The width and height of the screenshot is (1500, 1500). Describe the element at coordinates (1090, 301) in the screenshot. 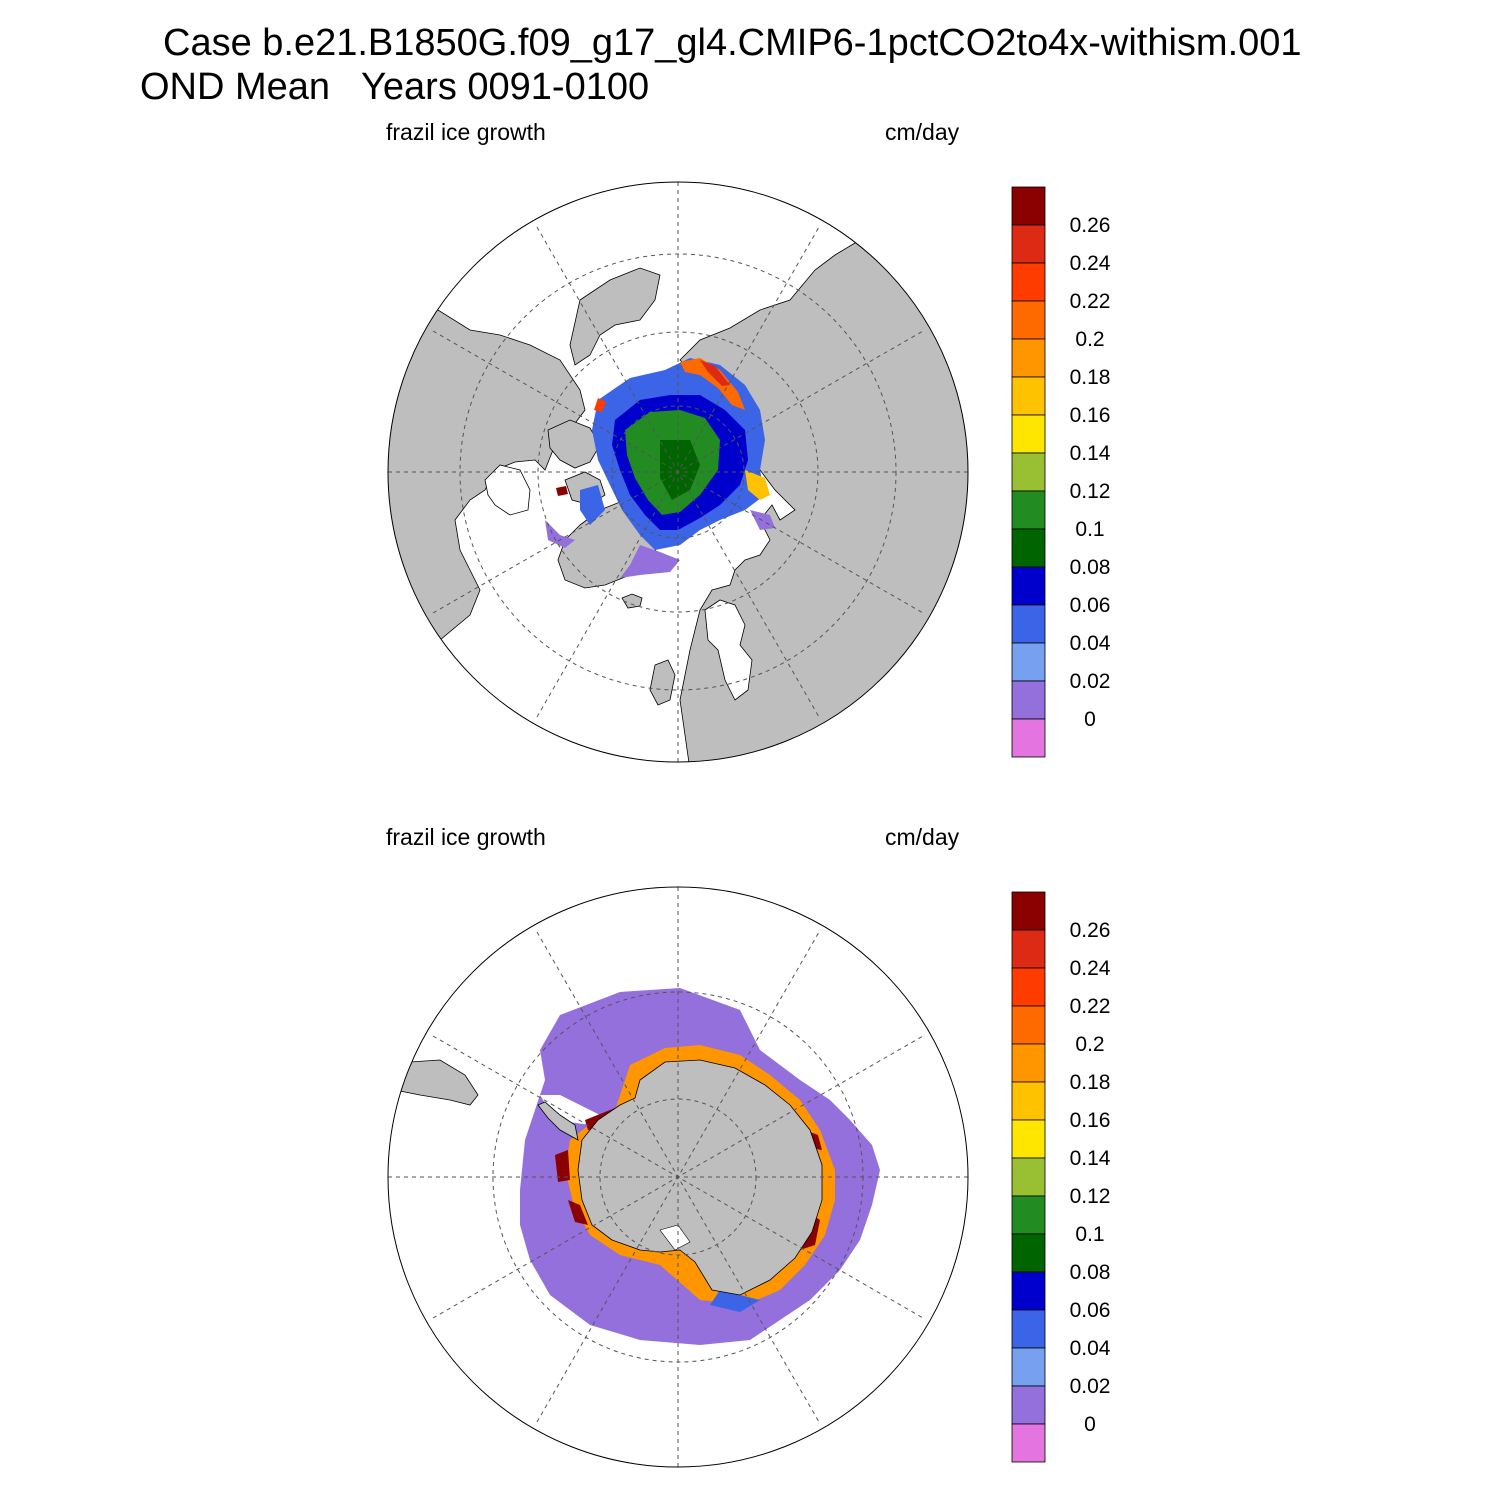

I see `north-colorbar-tick-label: 0.22` at that location.